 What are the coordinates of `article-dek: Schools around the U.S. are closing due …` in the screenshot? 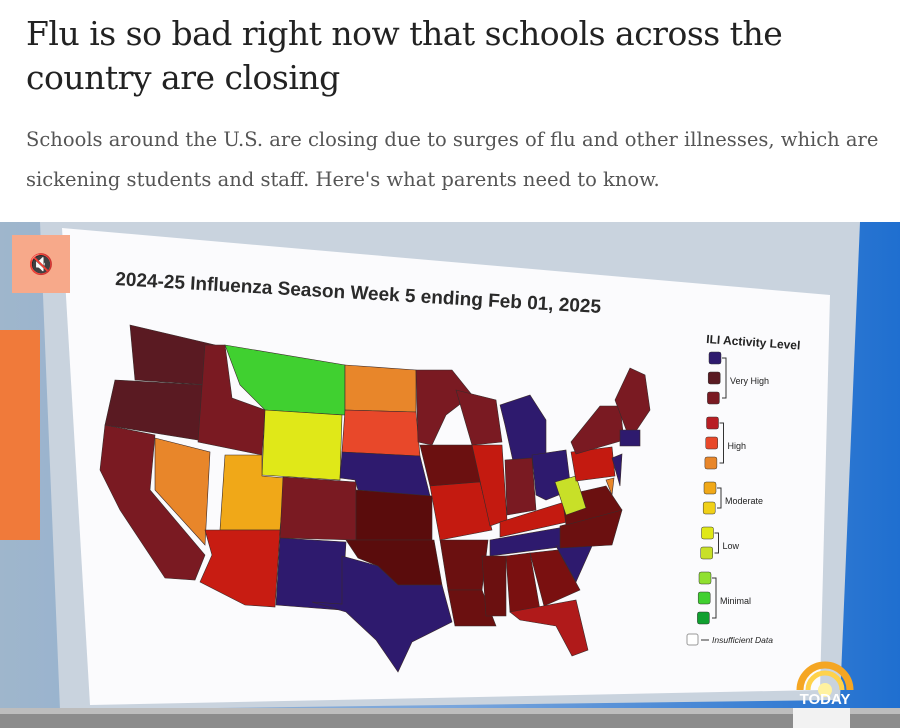 It's located at (452, 159).